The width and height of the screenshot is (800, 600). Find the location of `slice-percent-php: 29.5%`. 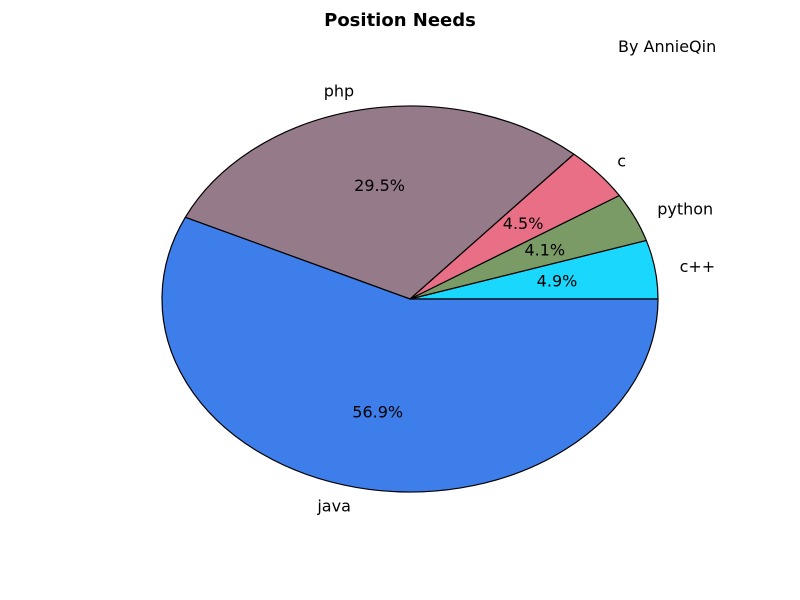

slice-percent-php: 29.5% is located at coordinates (379, 185).